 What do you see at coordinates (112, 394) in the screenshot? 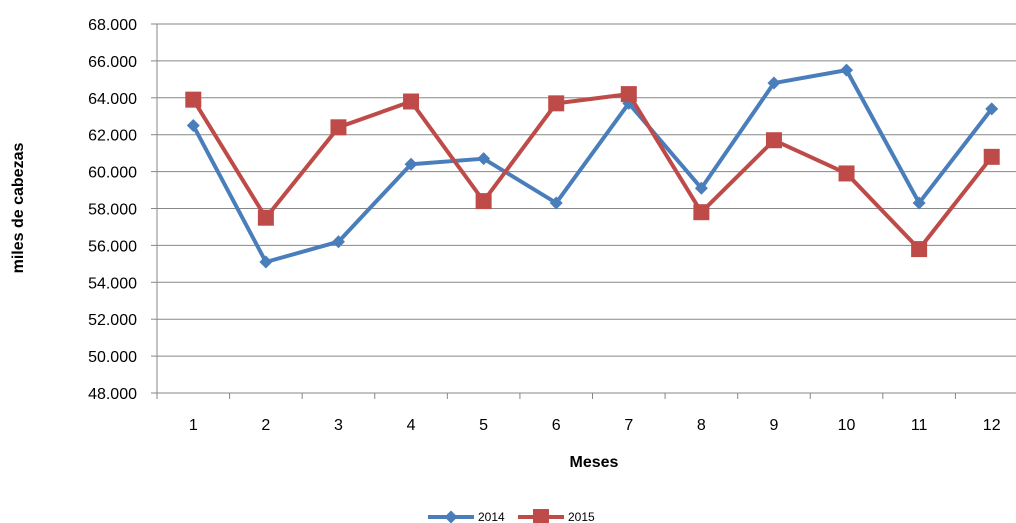
I see `y-tick-label: 48.000` at bounding box center [112, 394].